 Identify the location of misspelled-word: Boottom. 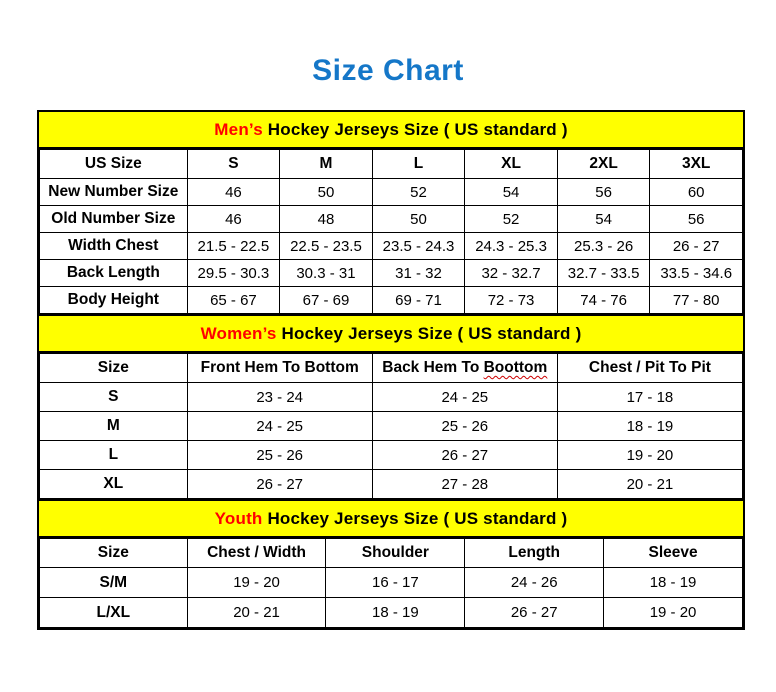
(515, 367).